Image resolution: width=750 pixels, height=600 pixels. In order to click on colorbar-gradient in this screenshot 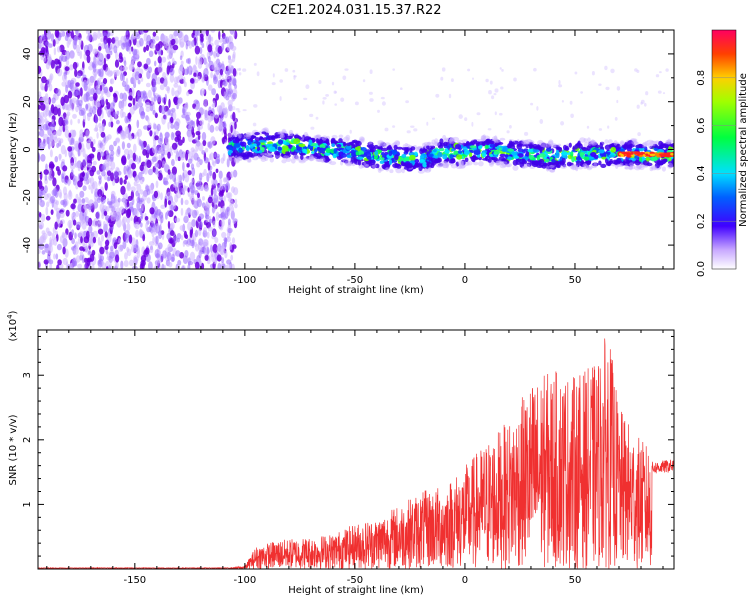, I will do `click(724, 149)`.